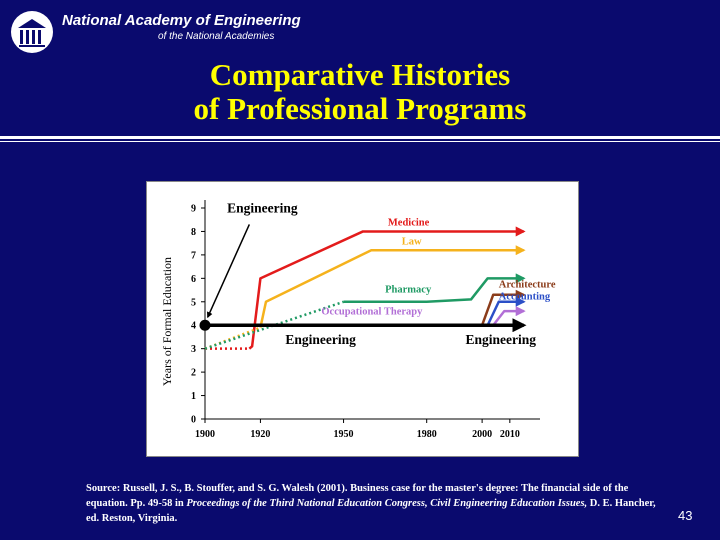 The image size is (720, 540). Describe the element at coordinates (181, 20) in the screenshot. I see `org-name: National Academy of Engineering` at that location.